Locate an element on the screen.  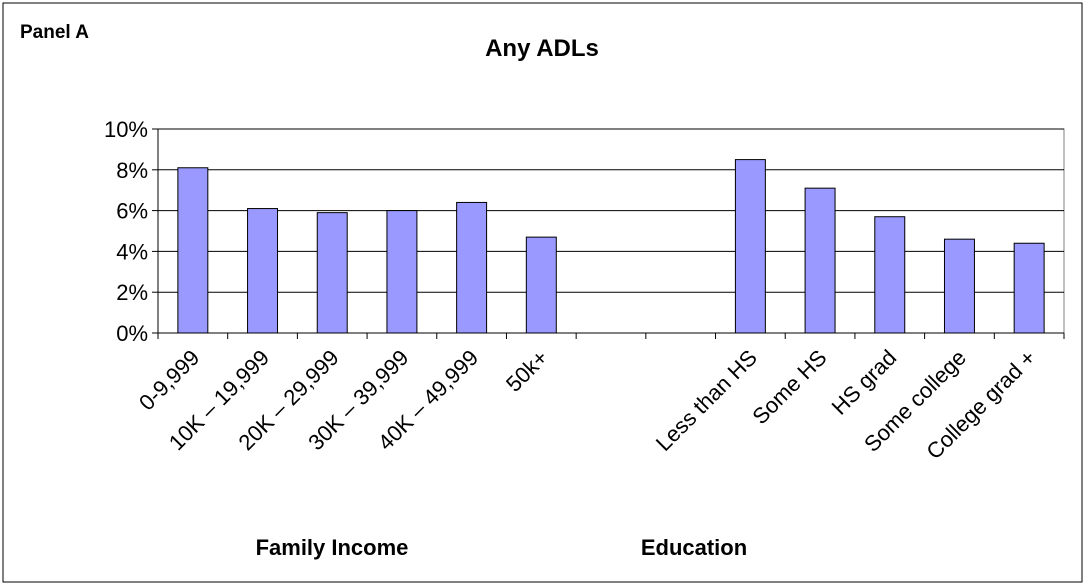
y-tick-label: 10% is located at coordinates (126, 129).